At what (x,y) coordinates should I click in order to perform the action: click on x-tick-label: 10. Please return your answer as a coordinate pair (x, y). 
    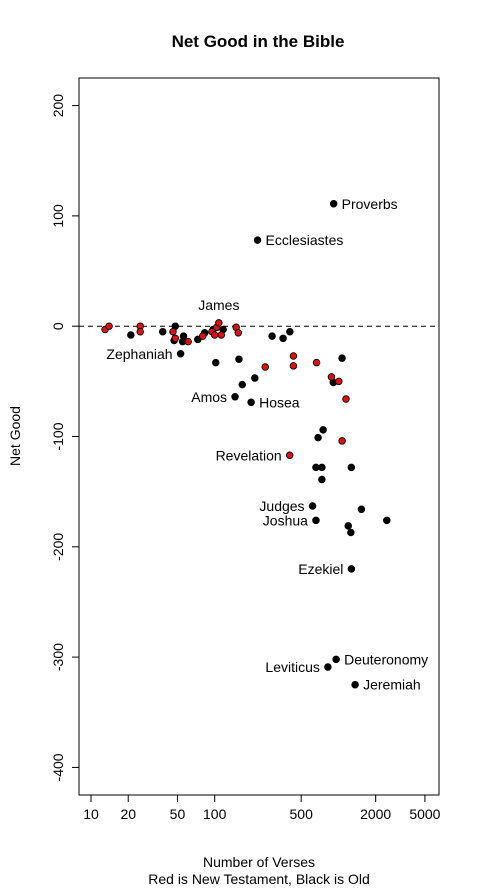
    Looking at the image, I should click on (91, 814).